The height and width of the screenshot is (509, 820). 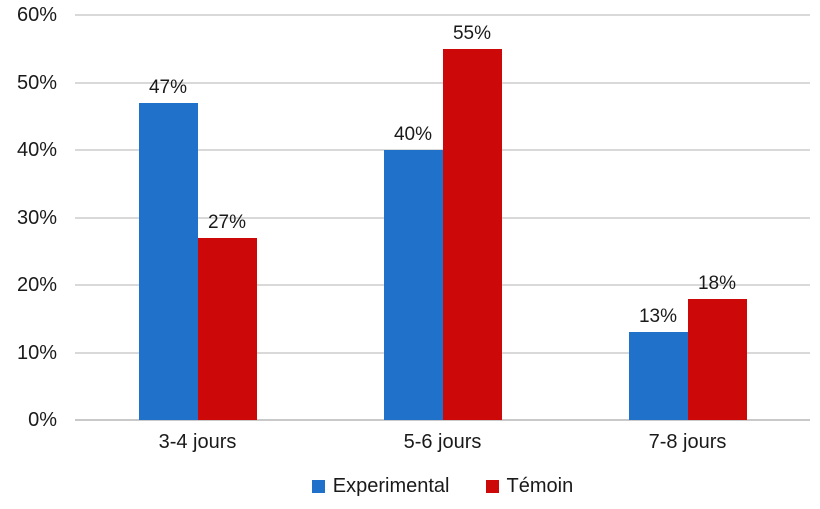 What do you see at coordinates (717, 283) in the screenshot?
I see `bar-value-label: 18%` at bounding box center [717, 283].